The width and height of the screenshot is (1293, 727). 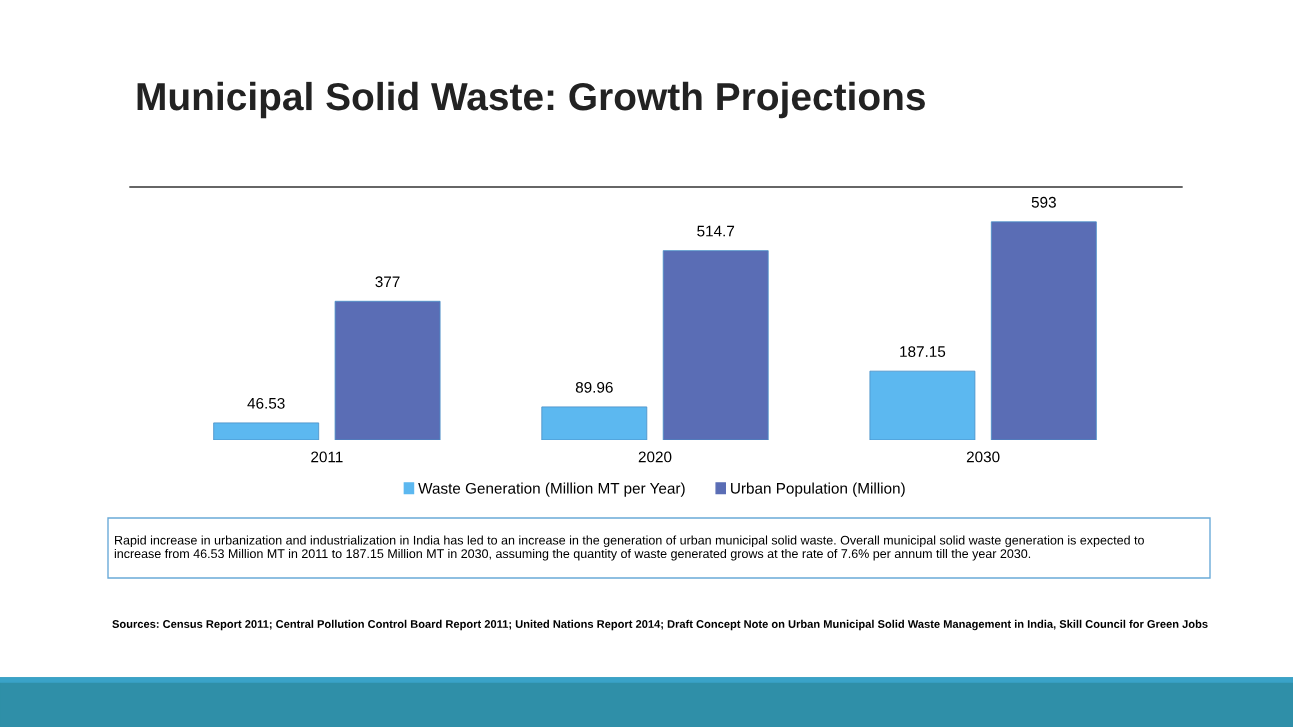 I want to click on source-note: Sources: Census Report 2011; Central Pollution Control Board Report 2011; United Nations Report 2014; Draft Concept Note on Urban Municipal Solid Waste Management in India, Skill Council for Green Jobs, so click(x=660, y=625).